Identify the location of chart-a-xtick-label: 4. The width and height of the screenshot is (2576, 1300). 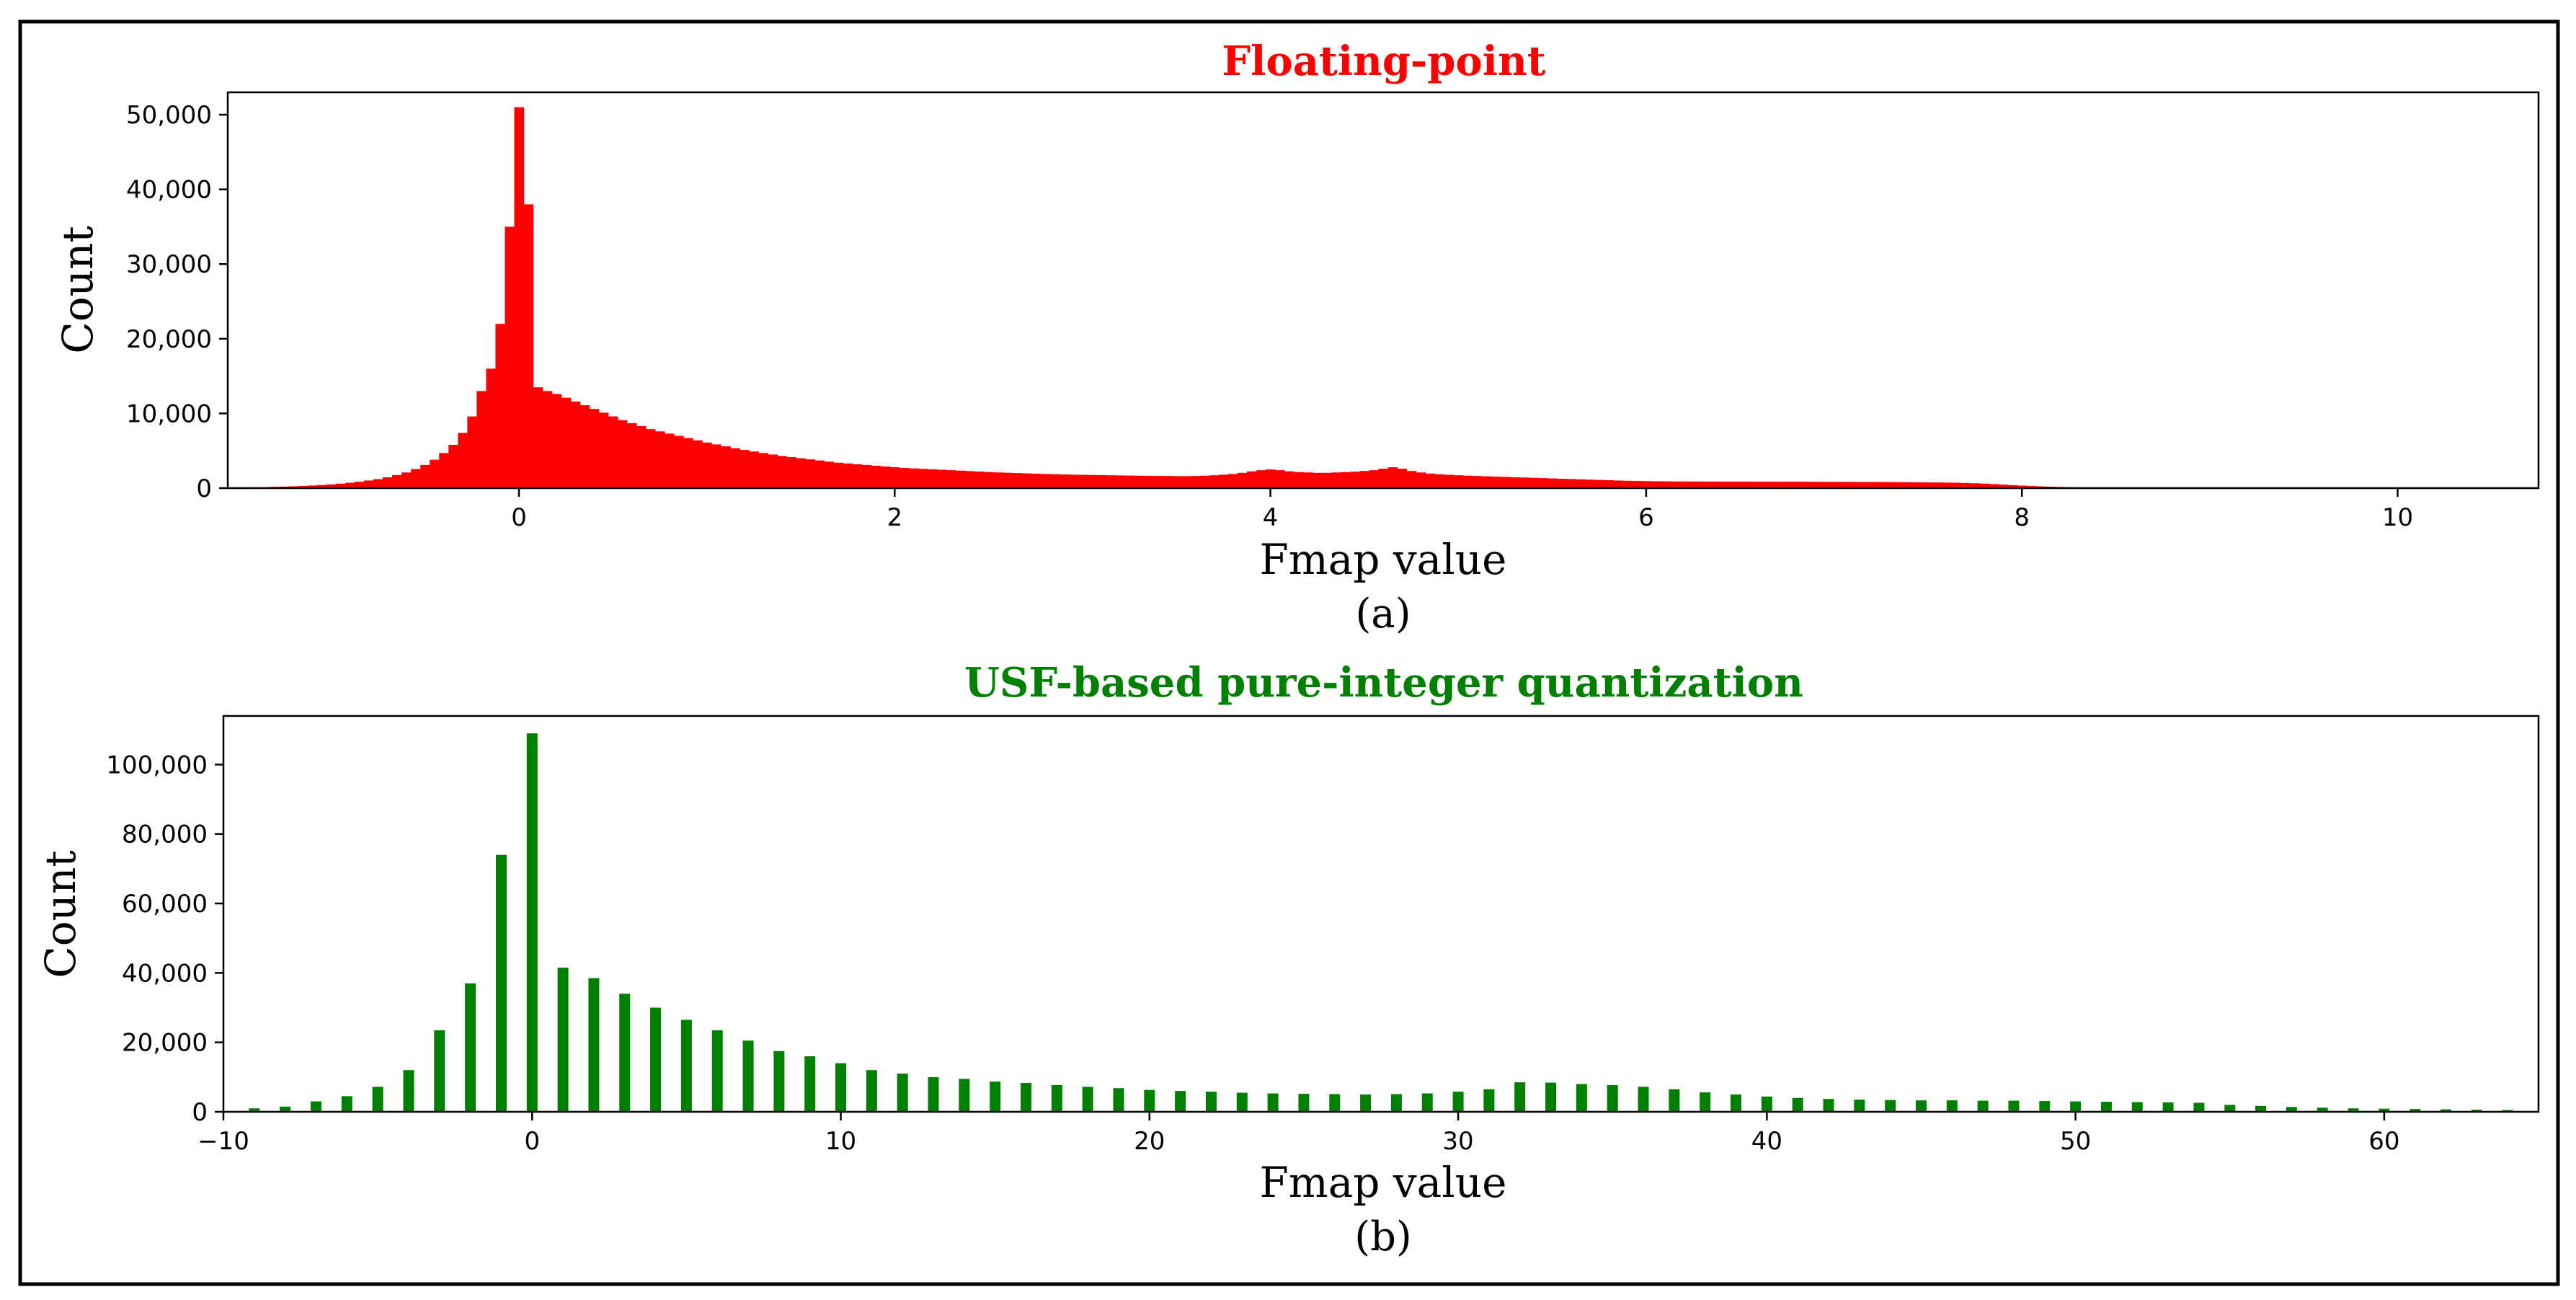
(1271, 517).